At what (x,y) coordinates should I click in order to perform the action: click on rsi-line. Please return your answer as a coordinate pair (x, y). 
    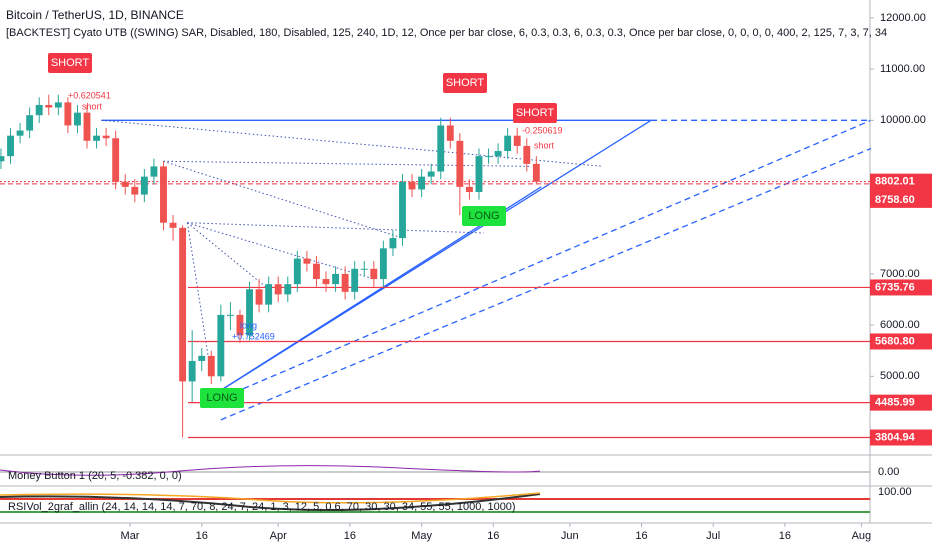
    Looking at the image, I should click on (270, 502).